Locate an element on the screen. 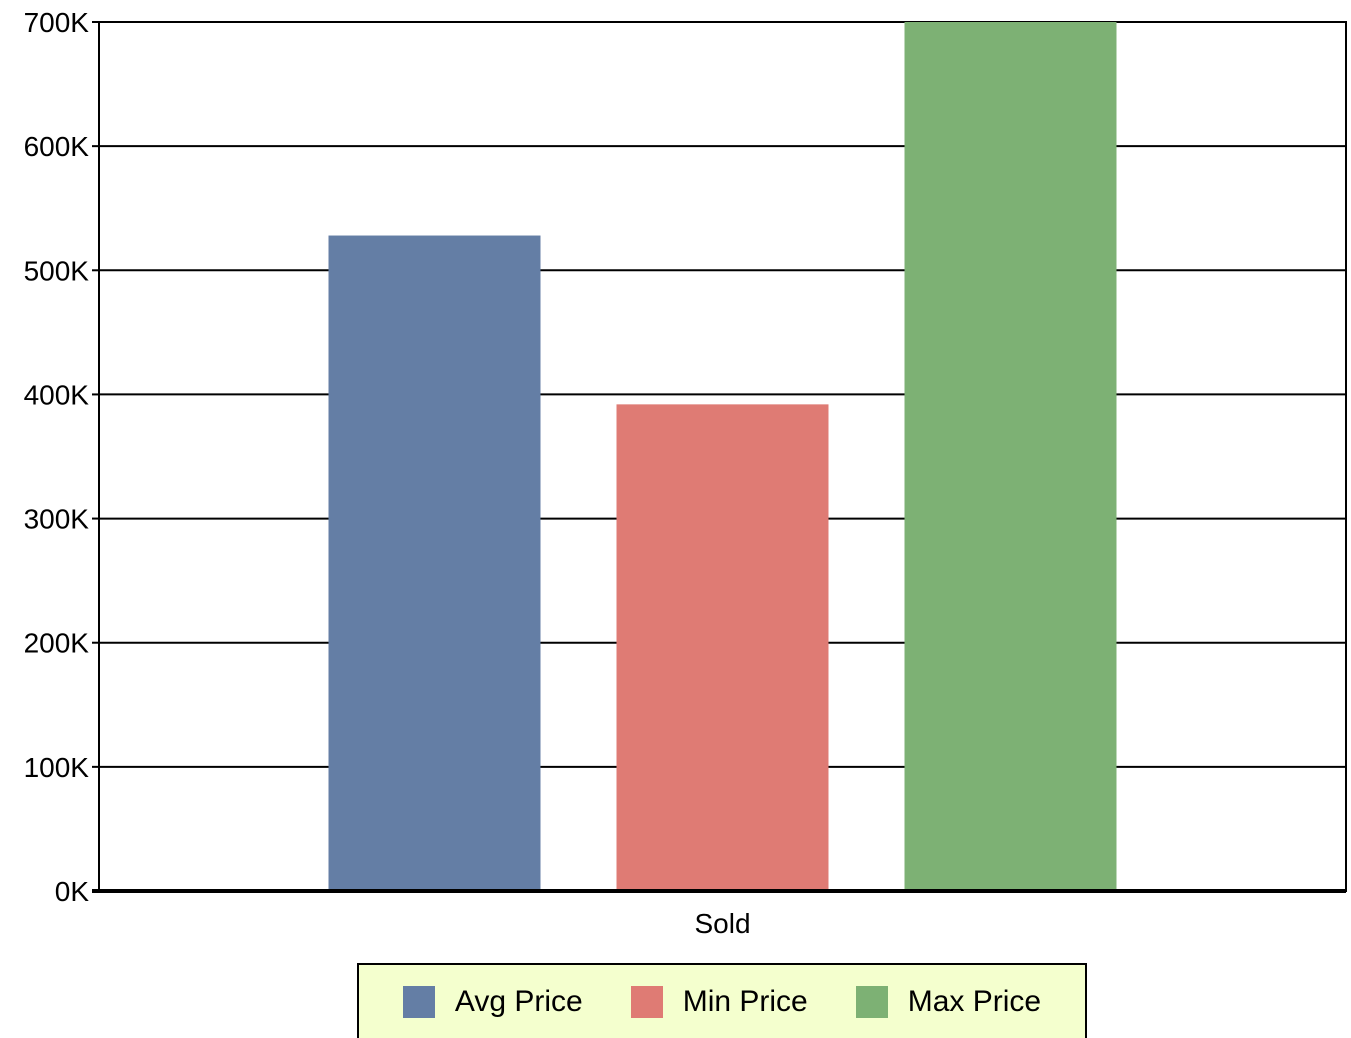 This screenshot has height=1038, width=1351. y-tick-label: 200K is located at coordinates (57, 643).